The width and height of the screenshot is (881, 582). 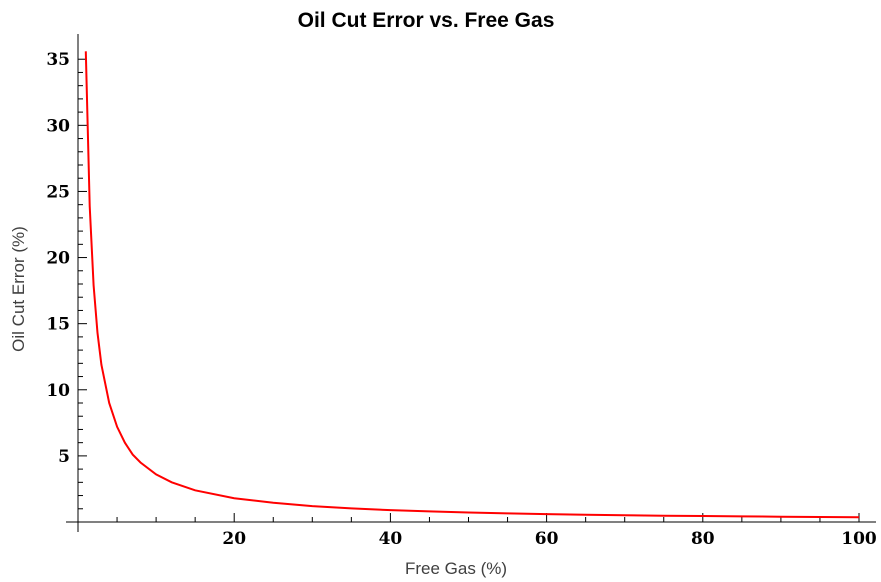 I want to click on chart-title: Oil Cut Error vs. Free Gas, so click(x=426, y=20).